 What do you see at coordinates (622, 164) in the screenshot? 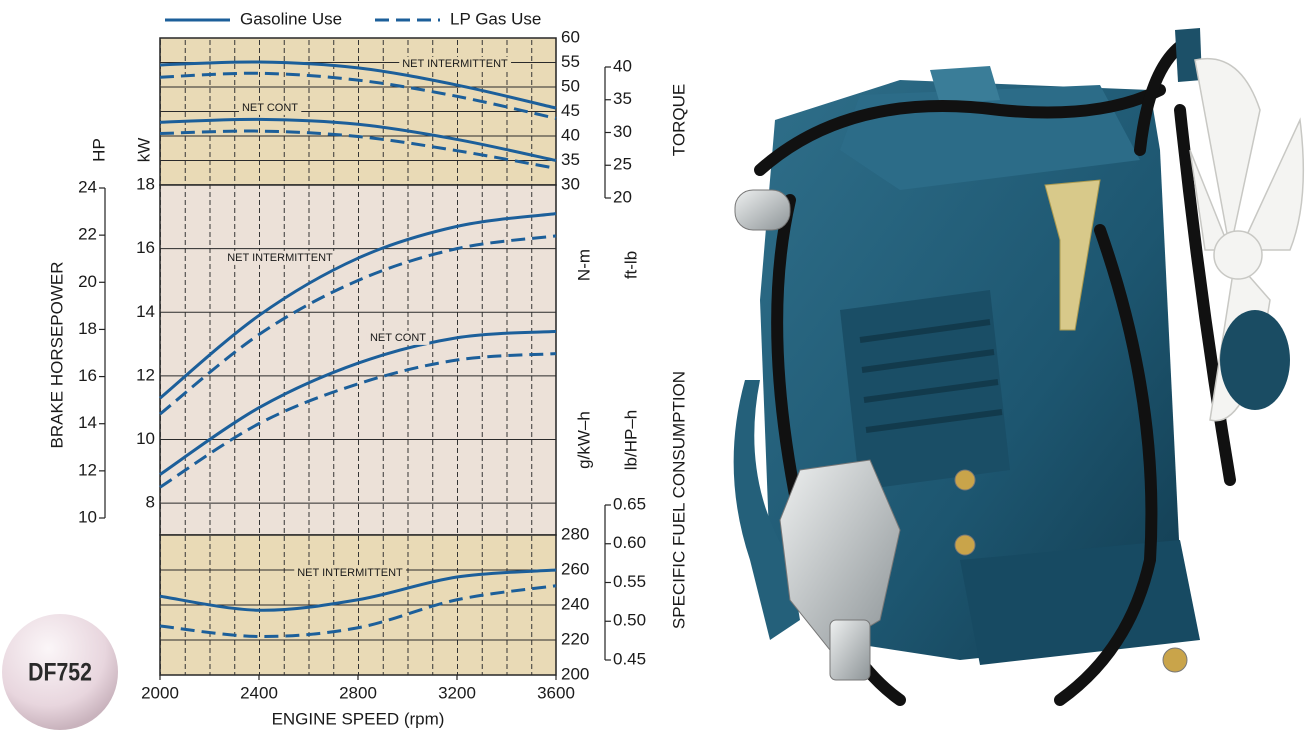
I see `y2-tick-label: 25` at bounding box center [622, 164].